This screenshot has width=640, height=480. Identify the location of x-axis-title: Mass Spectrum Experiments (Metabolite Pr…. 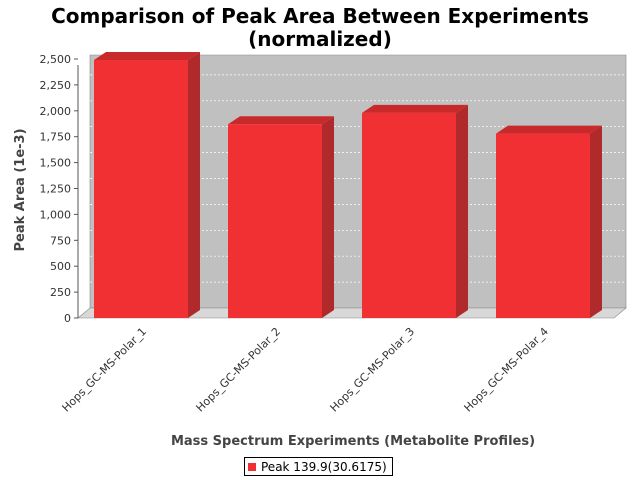
(353, 441).